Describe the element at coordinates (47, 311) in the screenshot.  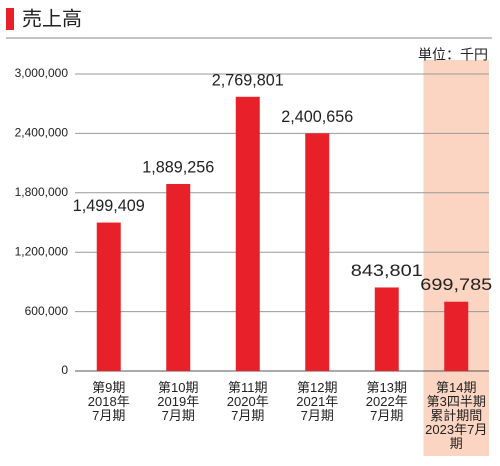
I see `y-tick-label: 600,000` at that location.